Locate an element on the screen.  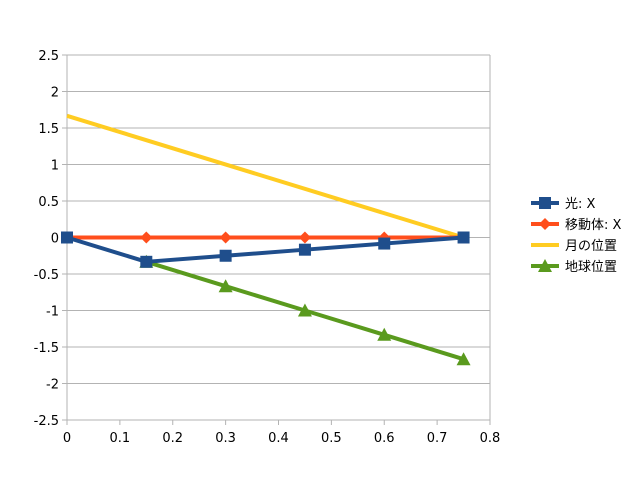
x-tick-label: 0.2 is located at coordinates (172, 438).